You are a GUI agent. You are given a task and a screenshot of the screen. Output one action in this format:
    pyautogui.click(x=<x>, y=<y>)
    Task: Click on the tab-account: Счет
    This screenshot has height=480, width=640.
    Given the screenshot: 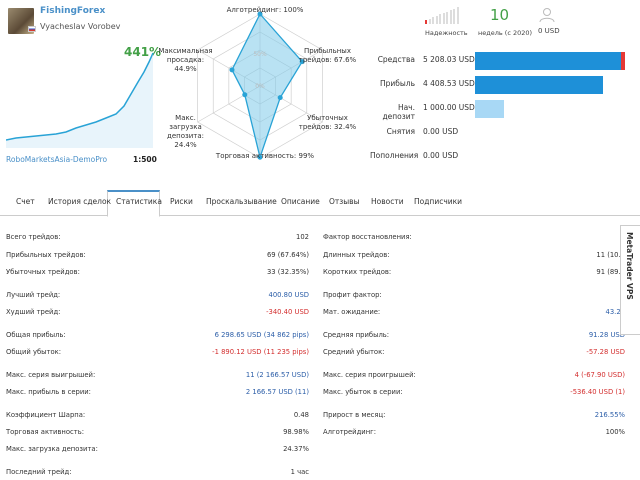 What is the action you would take?
    pyautogui.click(x=25, y=201)
    